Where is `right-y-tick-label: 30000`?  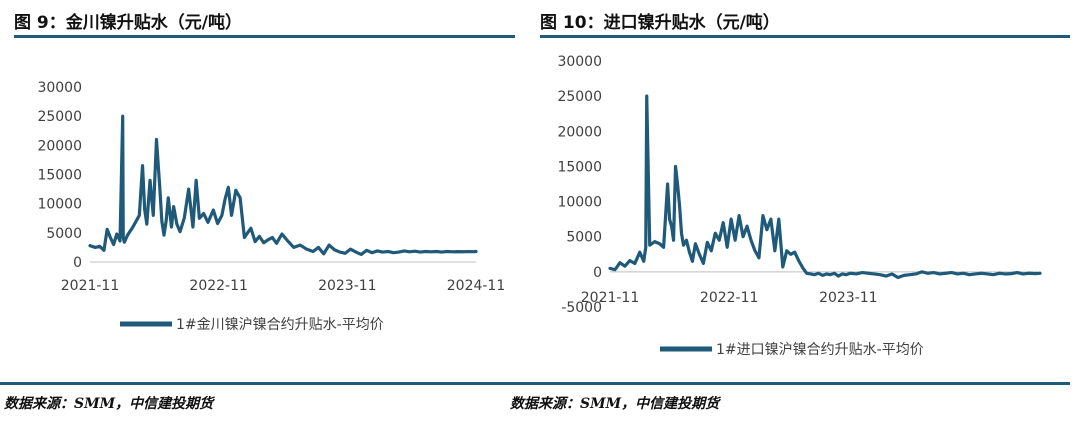
right-y-tick-label: 30000 is located at coordinates (579, 62).